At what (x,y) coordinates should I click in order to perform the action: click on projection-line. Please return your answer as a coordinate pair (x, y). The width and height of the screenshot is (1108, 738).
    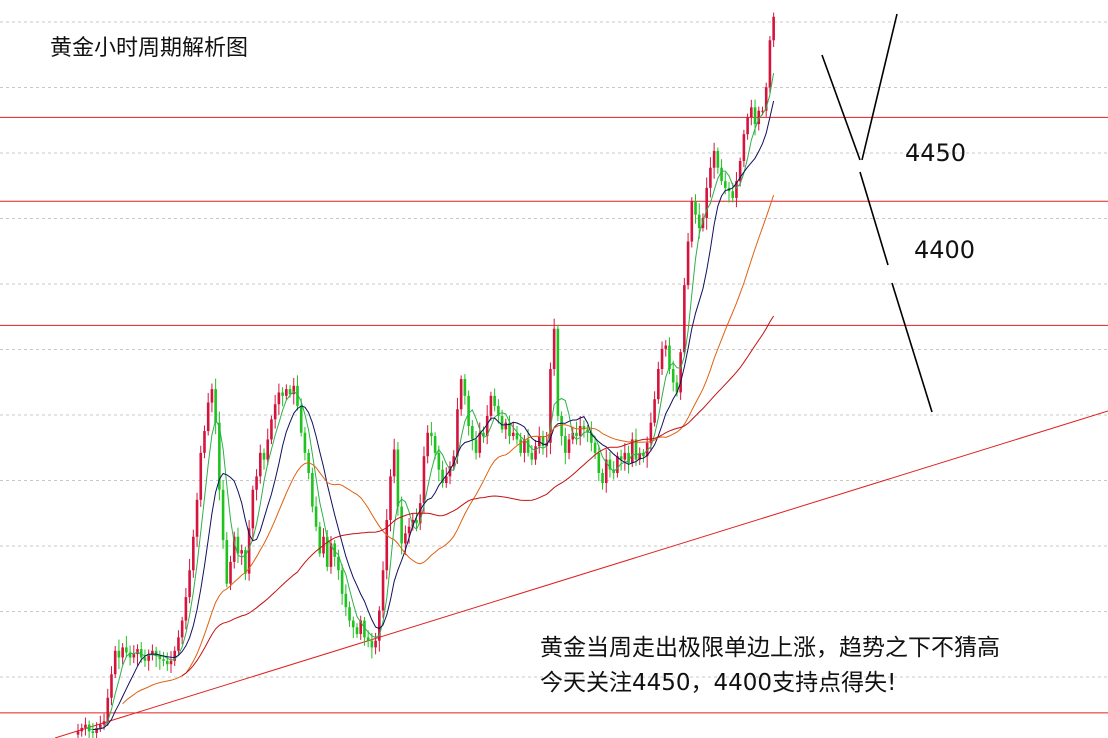
    Looking at the image, I should click on (841, 107).